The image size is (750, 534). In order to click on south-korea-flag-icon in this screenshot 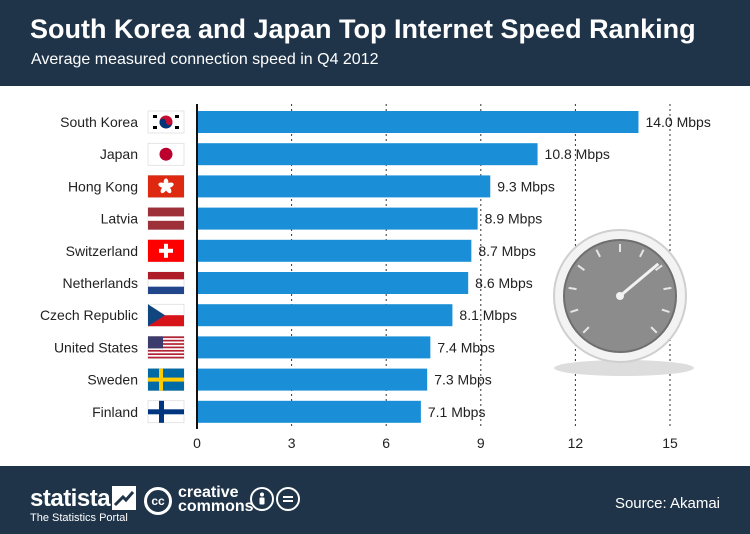, I will do `click(166, 122)`.